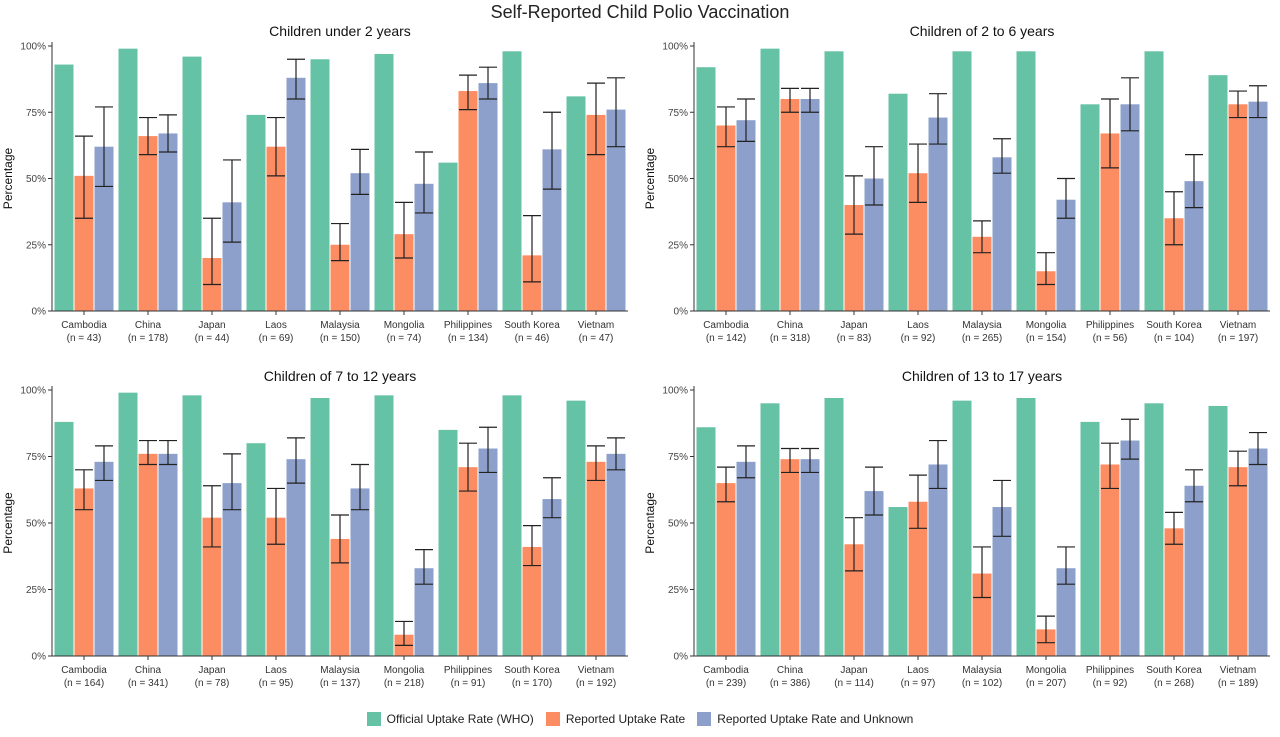  I want to click on x-tick-n-label: (n = 92), so click(1110, 683).